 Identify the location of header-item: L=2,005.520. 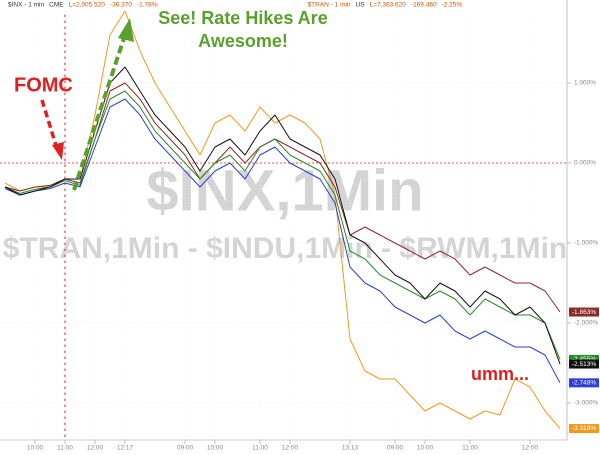
(87, 5).